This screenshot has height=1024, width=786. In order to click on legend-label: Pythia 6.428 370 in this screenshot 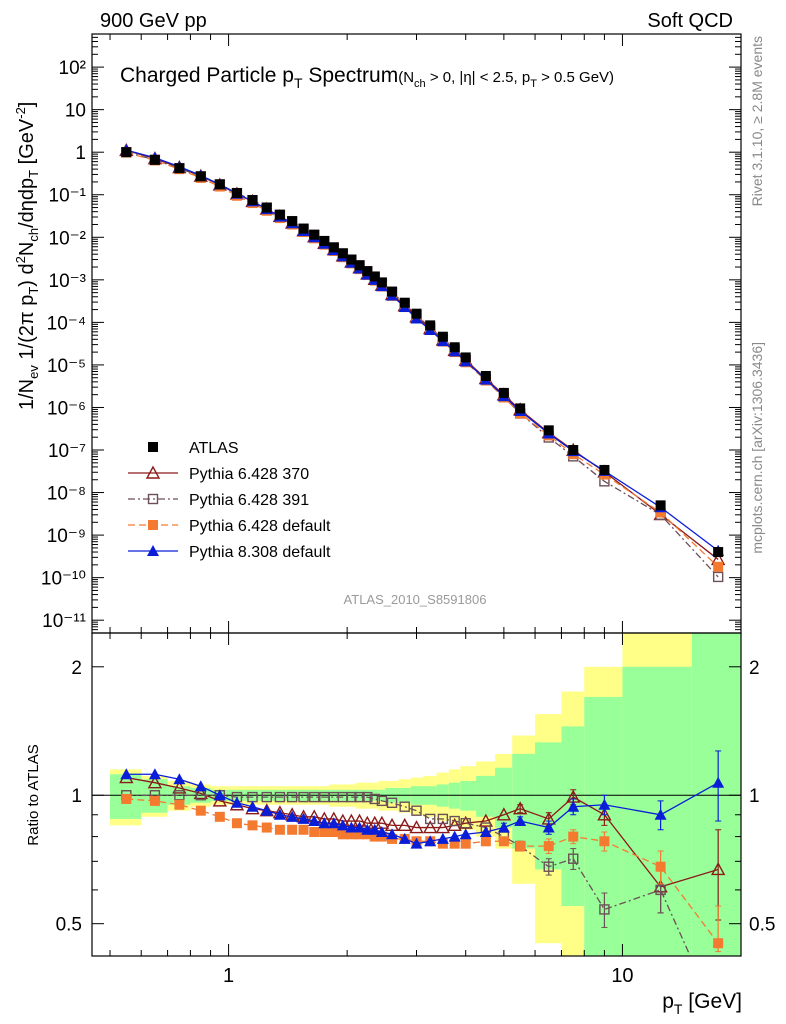, I will do `click(249, 474)`.